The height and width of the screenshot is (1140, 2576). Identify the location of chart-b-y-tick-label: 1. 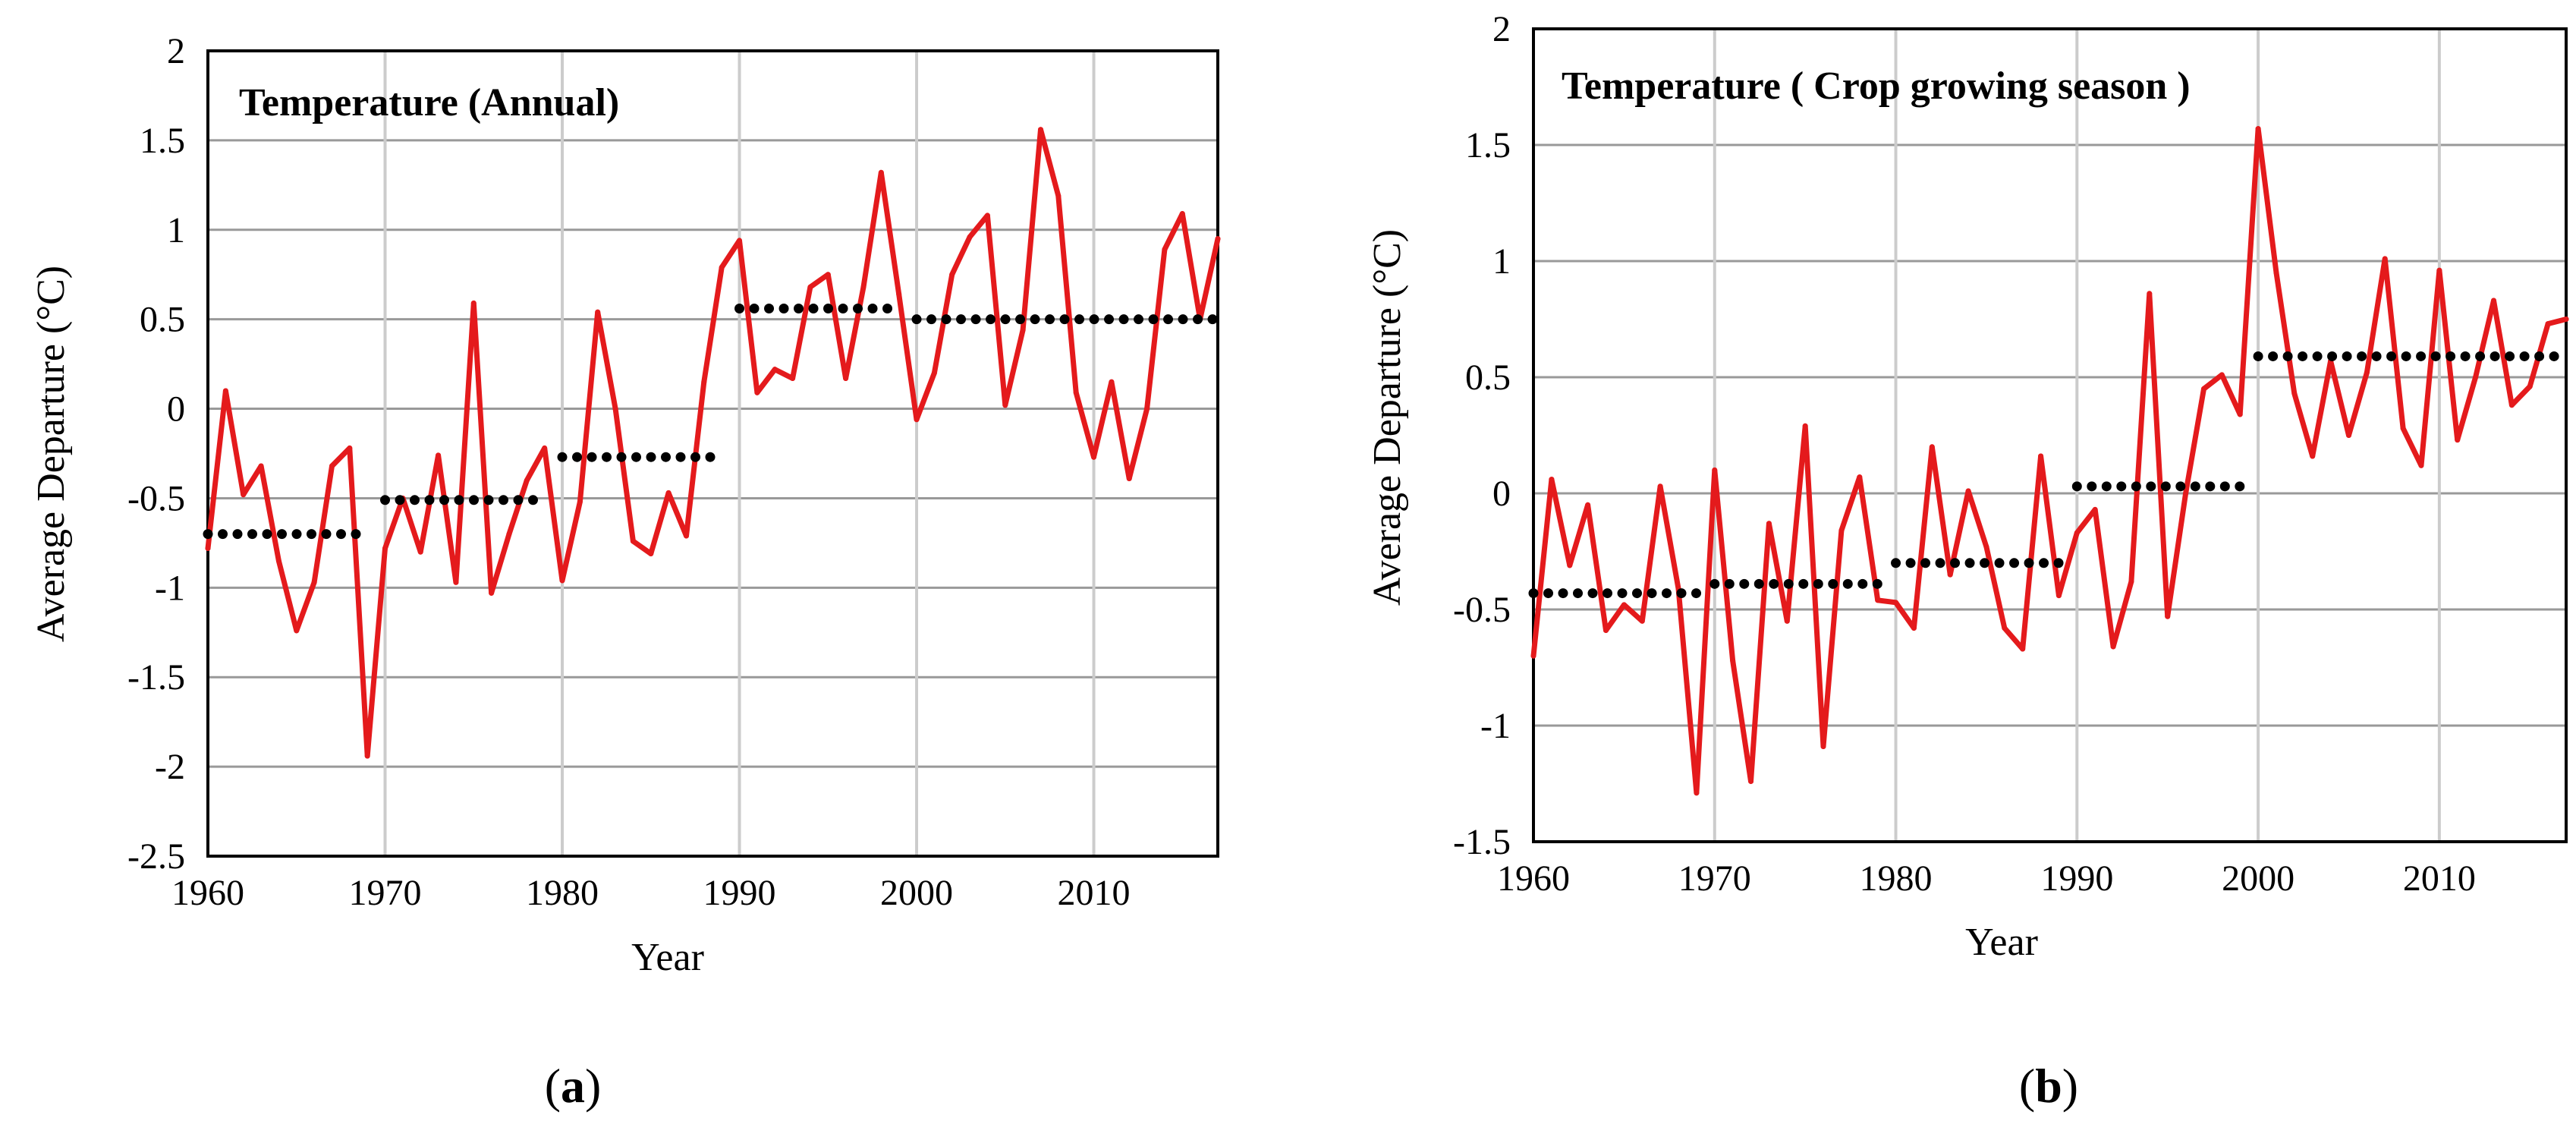
(1501, 261).